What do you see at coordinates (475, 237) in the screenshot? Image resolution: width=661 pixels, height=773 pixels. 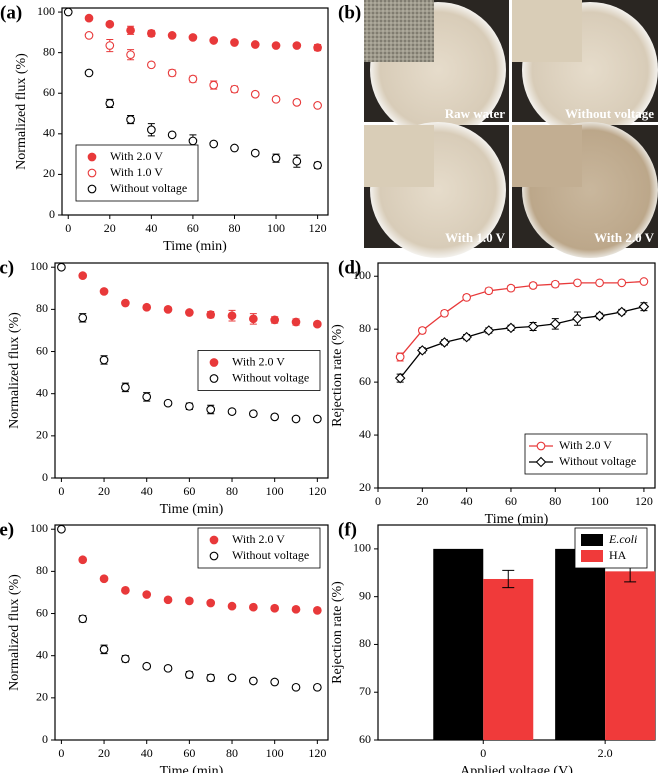 I see `photo-caption: With 1.0 V` at bounding box center [475, 237].